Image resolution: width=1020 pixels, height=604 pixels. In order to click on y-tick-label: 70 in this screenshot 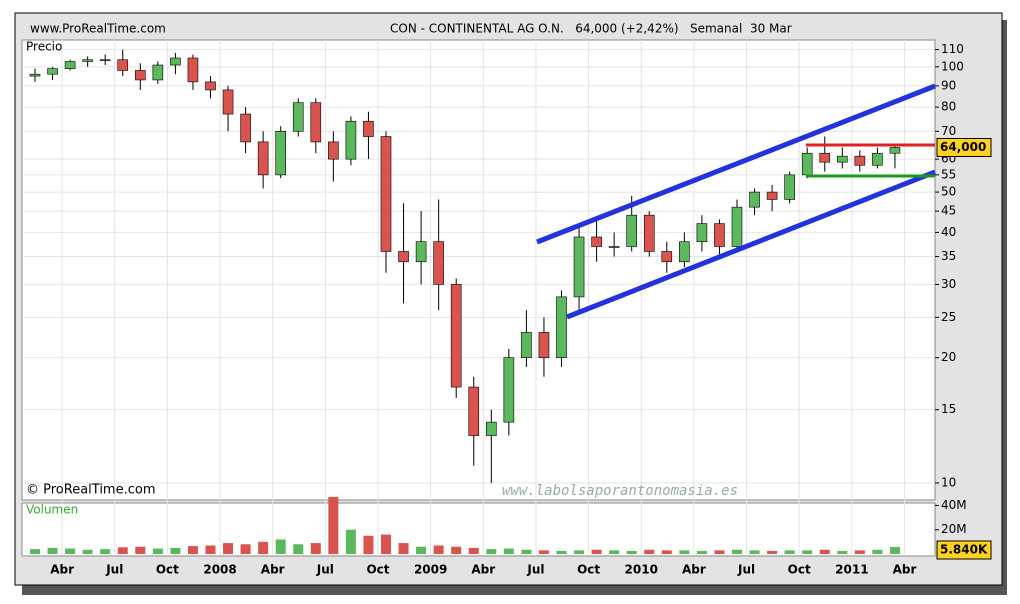, I will do `click(948, 131)`.